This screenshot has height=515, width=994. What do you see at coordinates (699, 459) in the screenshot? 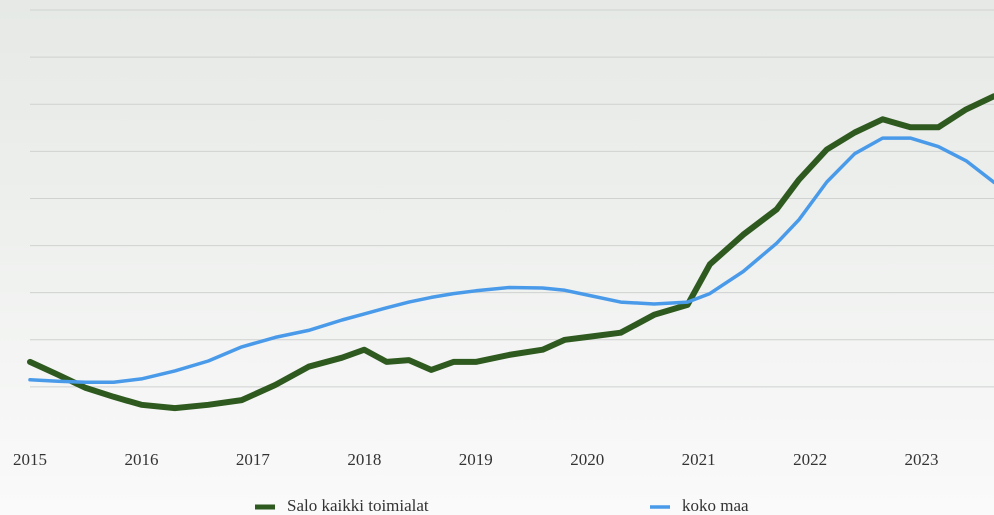
I see `x-tick-label: 2021` at bounding box center [699, 459].